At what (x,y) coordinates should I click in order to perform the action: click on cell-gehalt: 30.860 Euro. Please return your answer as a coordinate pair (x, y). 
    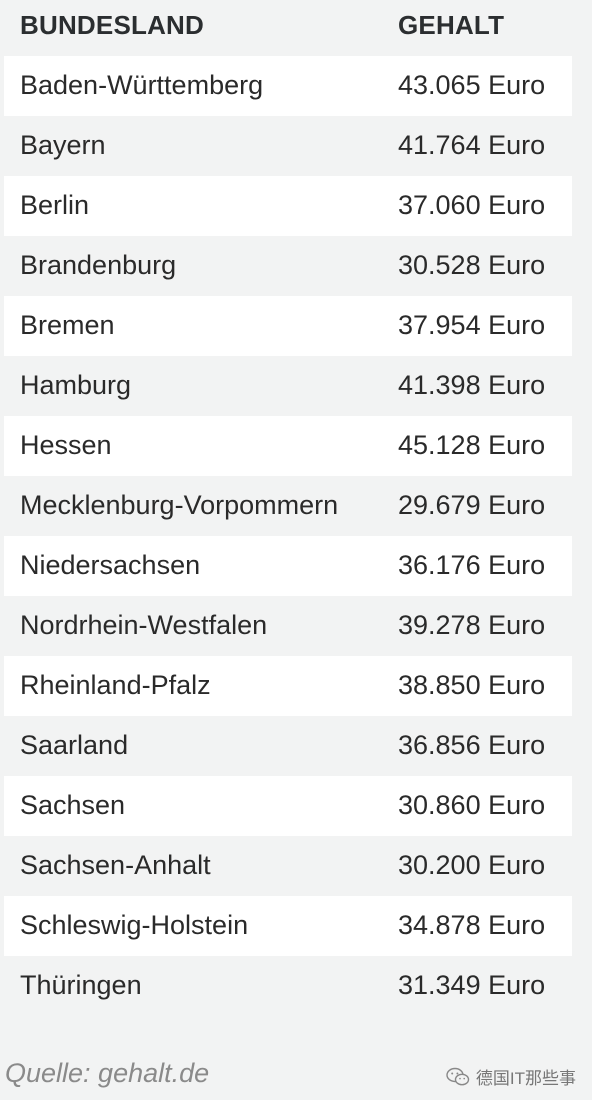
    Looking at the image, I should click on (472, 805).